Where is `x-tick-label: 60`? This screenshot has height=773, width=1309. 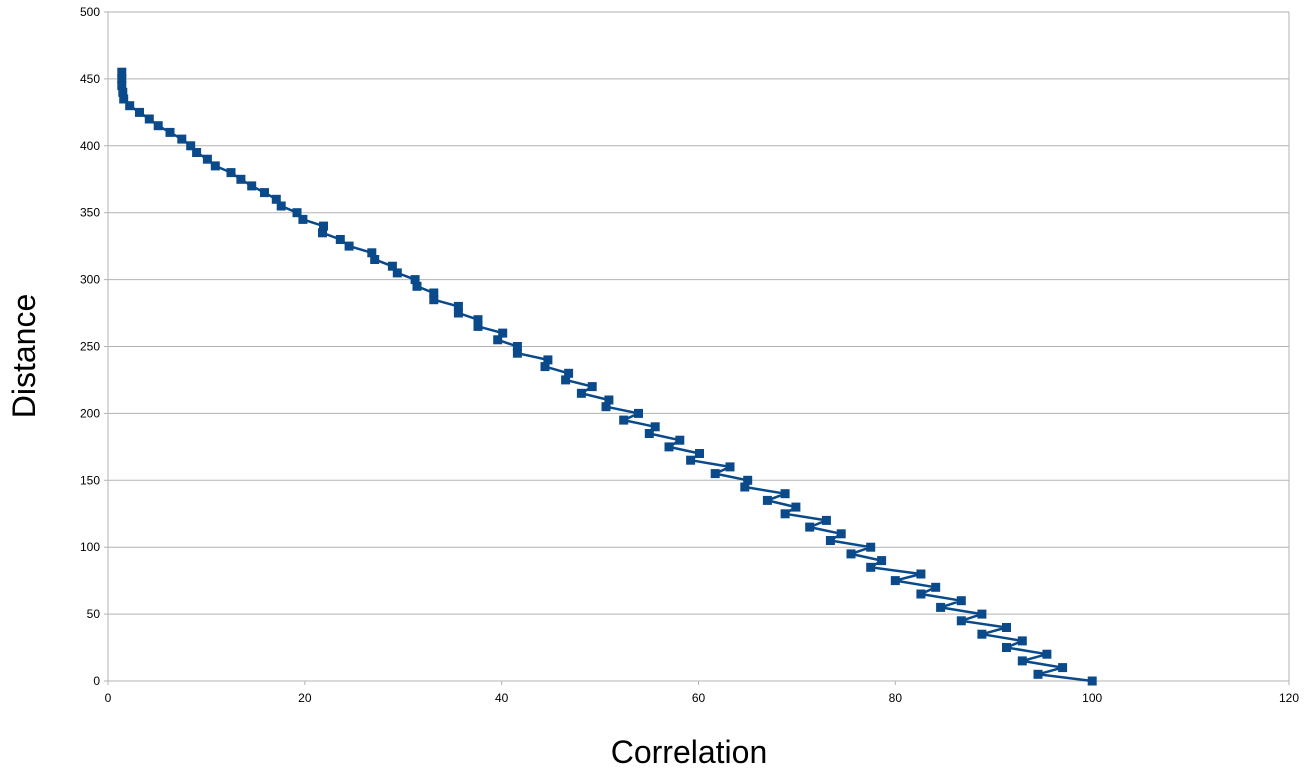 x-tick-label: 60 is located at coordinates (699, 698).